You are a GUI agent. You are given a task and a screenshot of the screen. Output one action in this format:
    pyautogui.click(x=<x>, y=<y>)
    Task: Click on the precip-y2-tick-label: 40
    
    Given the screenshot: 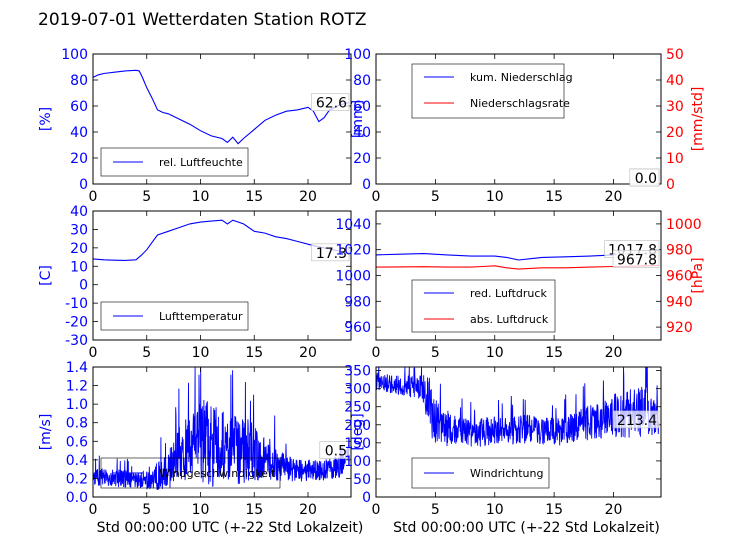 What is the action you would take?
    pyautogui.click(x=675, y=81)
    